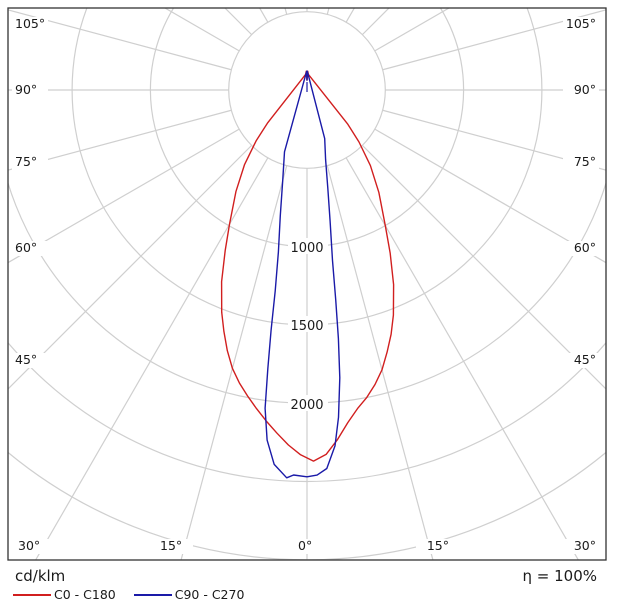 Image resolution: width=638 pixels, height=612 pixels. What do you see at coordinates (581, 23) in the screenshot?
I see `angle-label-right: 105°` at bounding box center [581, 23].